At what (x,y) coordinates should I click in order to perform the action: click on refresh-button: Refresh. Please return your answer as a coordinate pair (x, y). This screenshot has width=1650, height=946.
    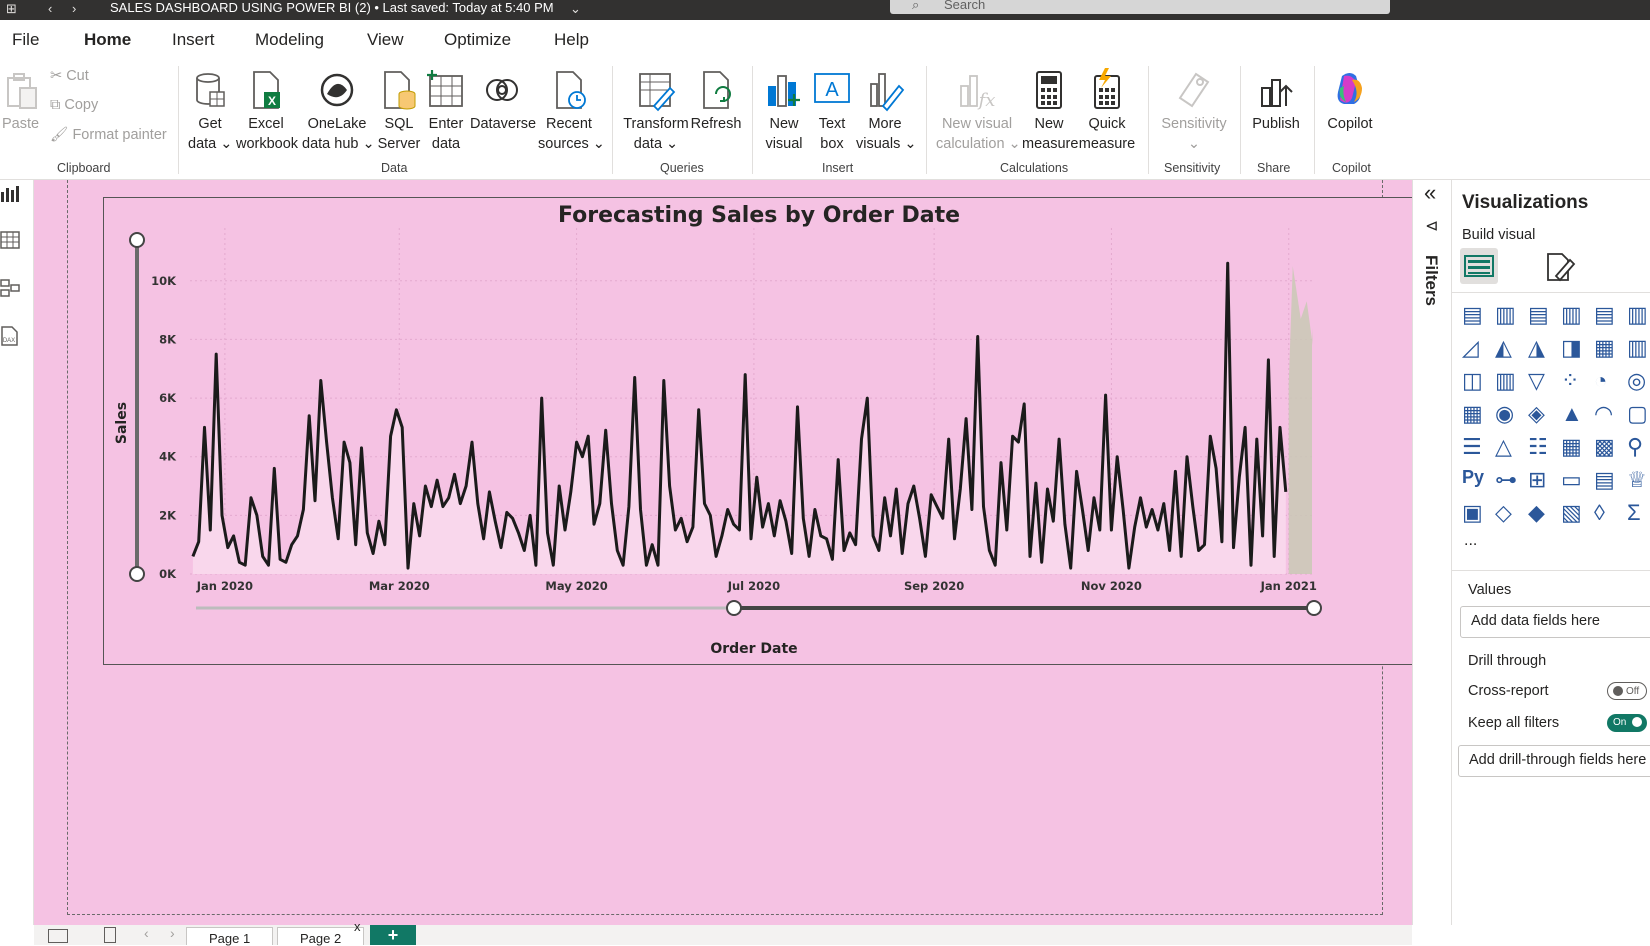
    Looking at the image, I should click on (716, 101).